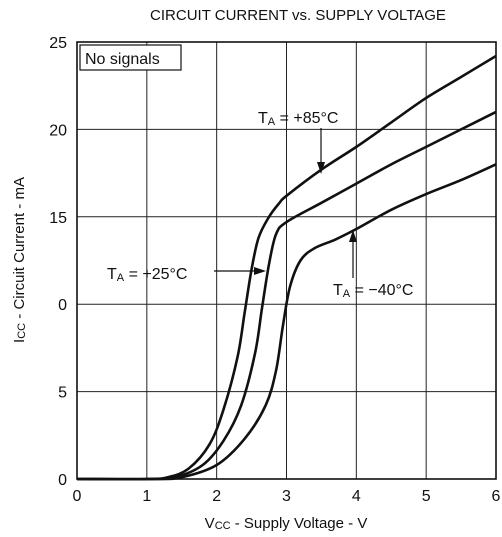  Describe the element at coordinates (216, 496) in the screenshot. I see `x-tick-label-2: 2` at that location.